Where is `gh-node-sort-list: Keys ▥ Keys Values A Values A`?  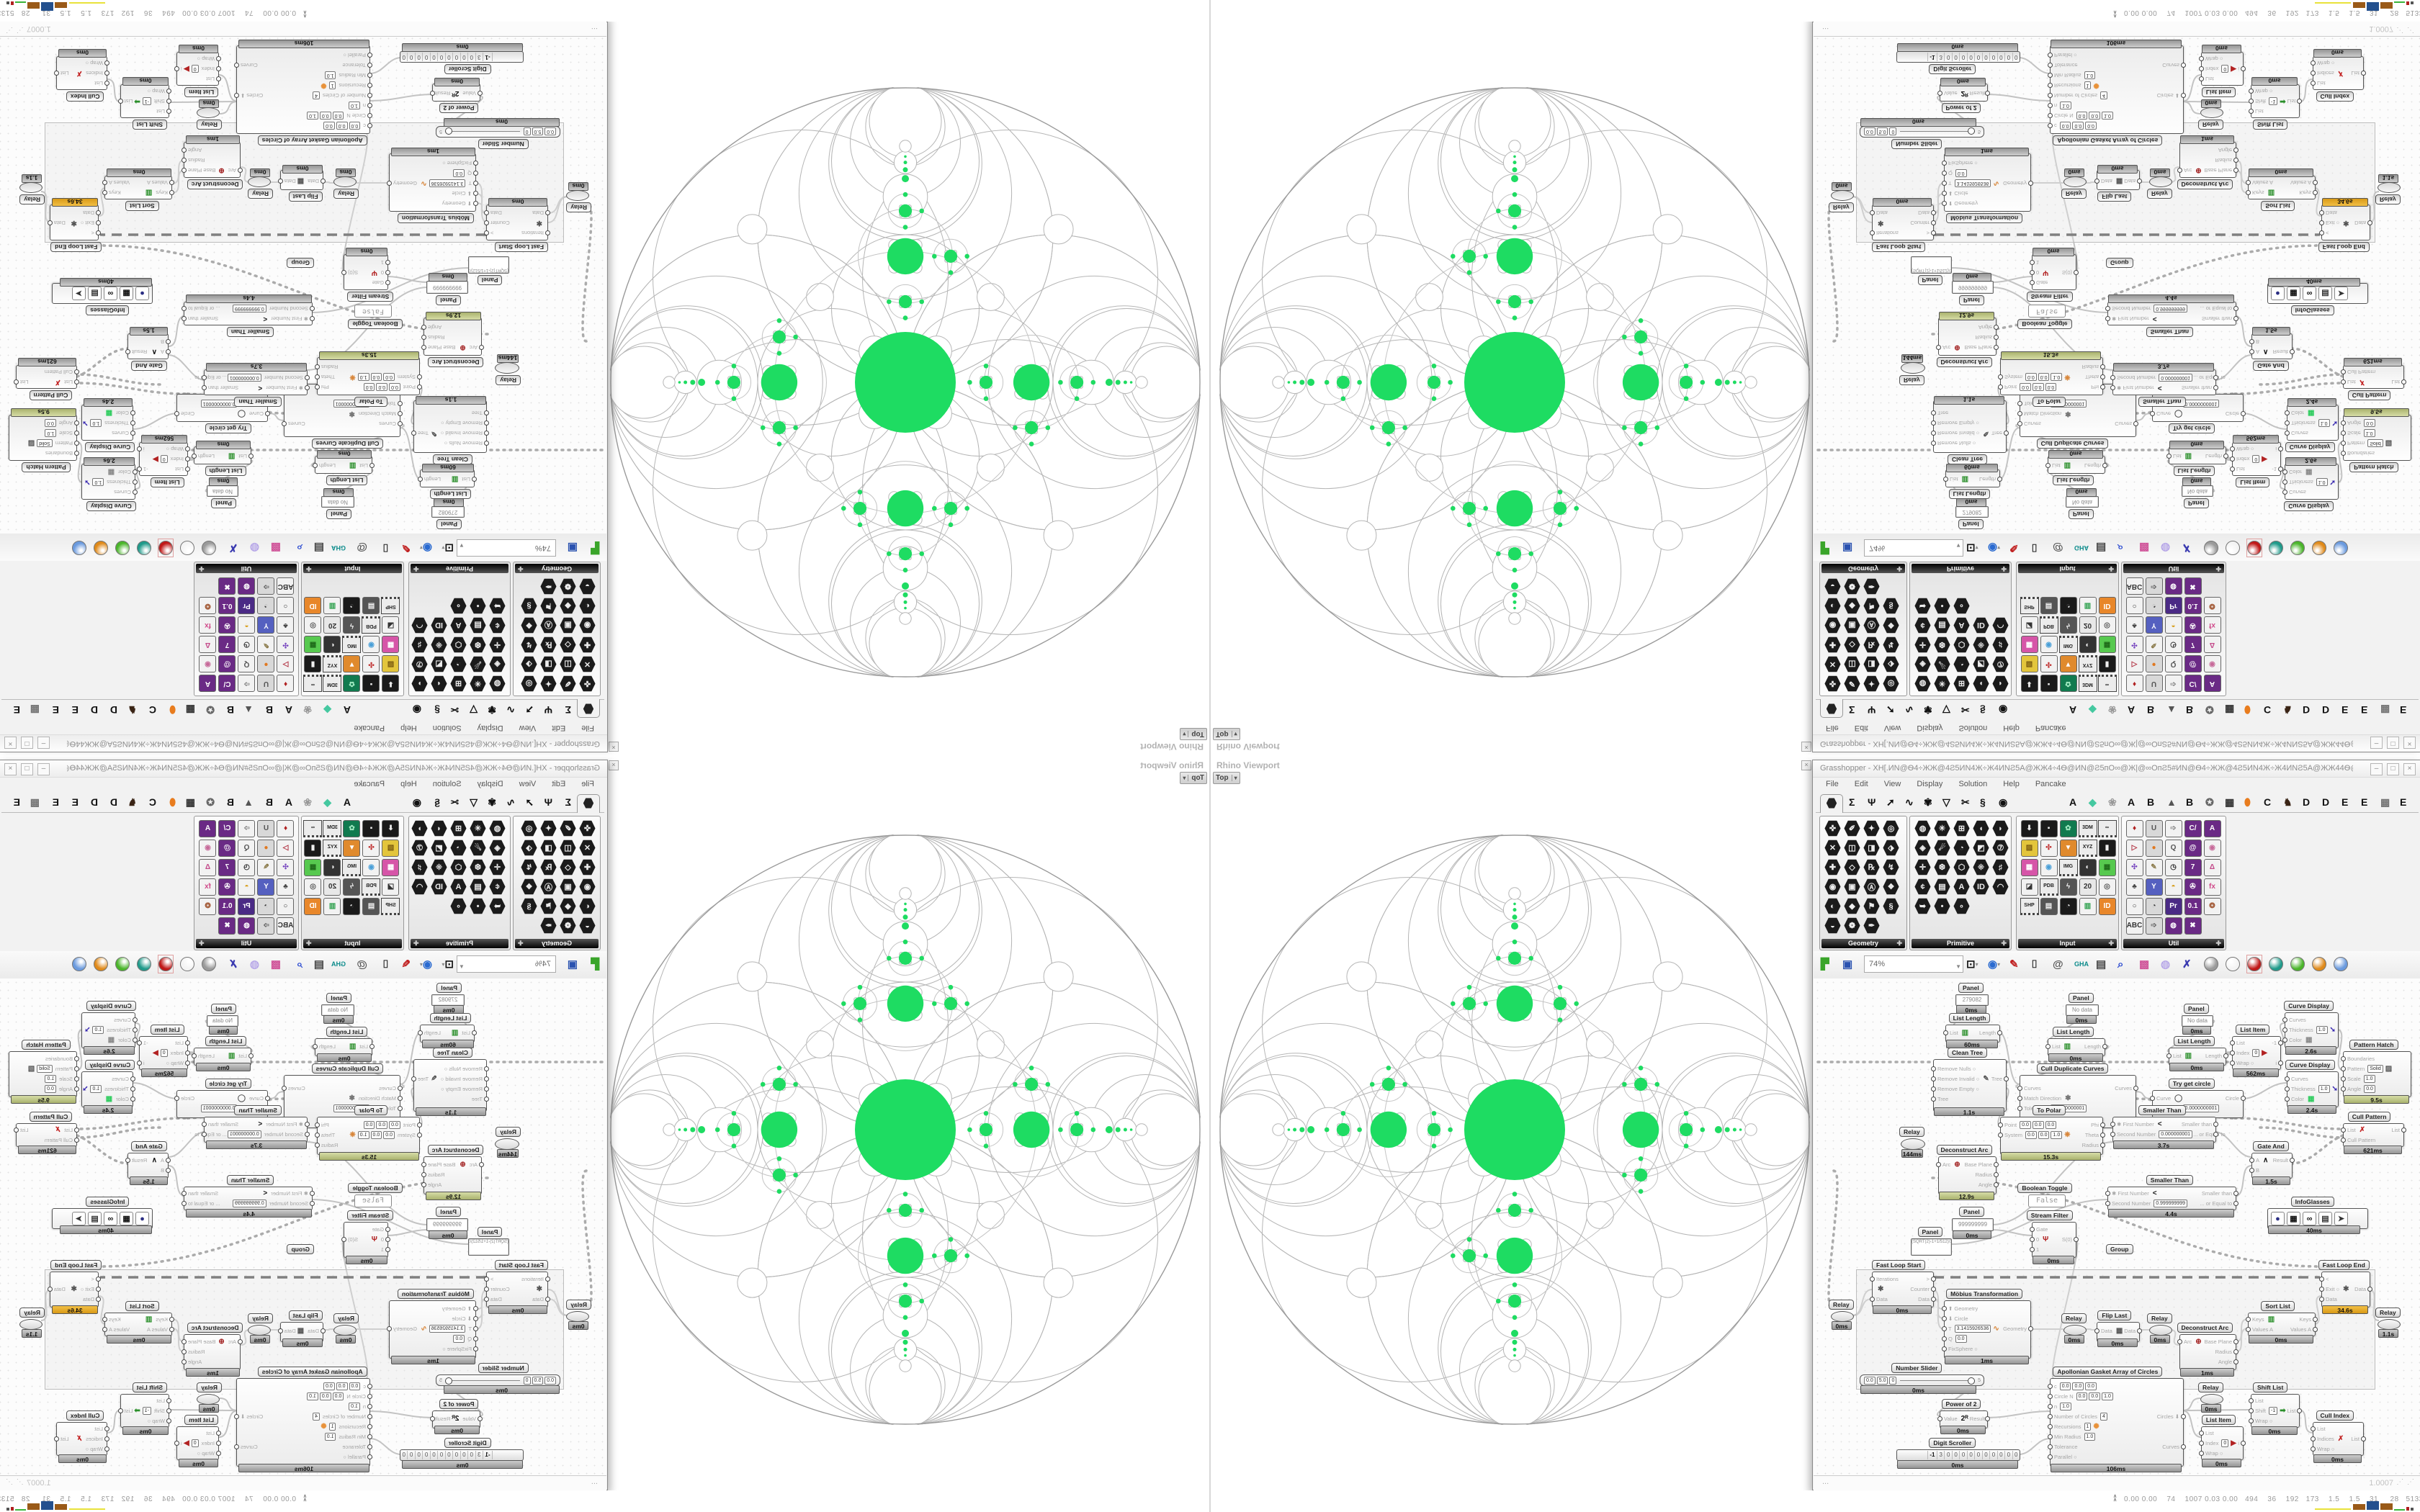 gh-node-sort-list: Keys ▥ Keys Values A Values A is located at coordinates (138, 187).